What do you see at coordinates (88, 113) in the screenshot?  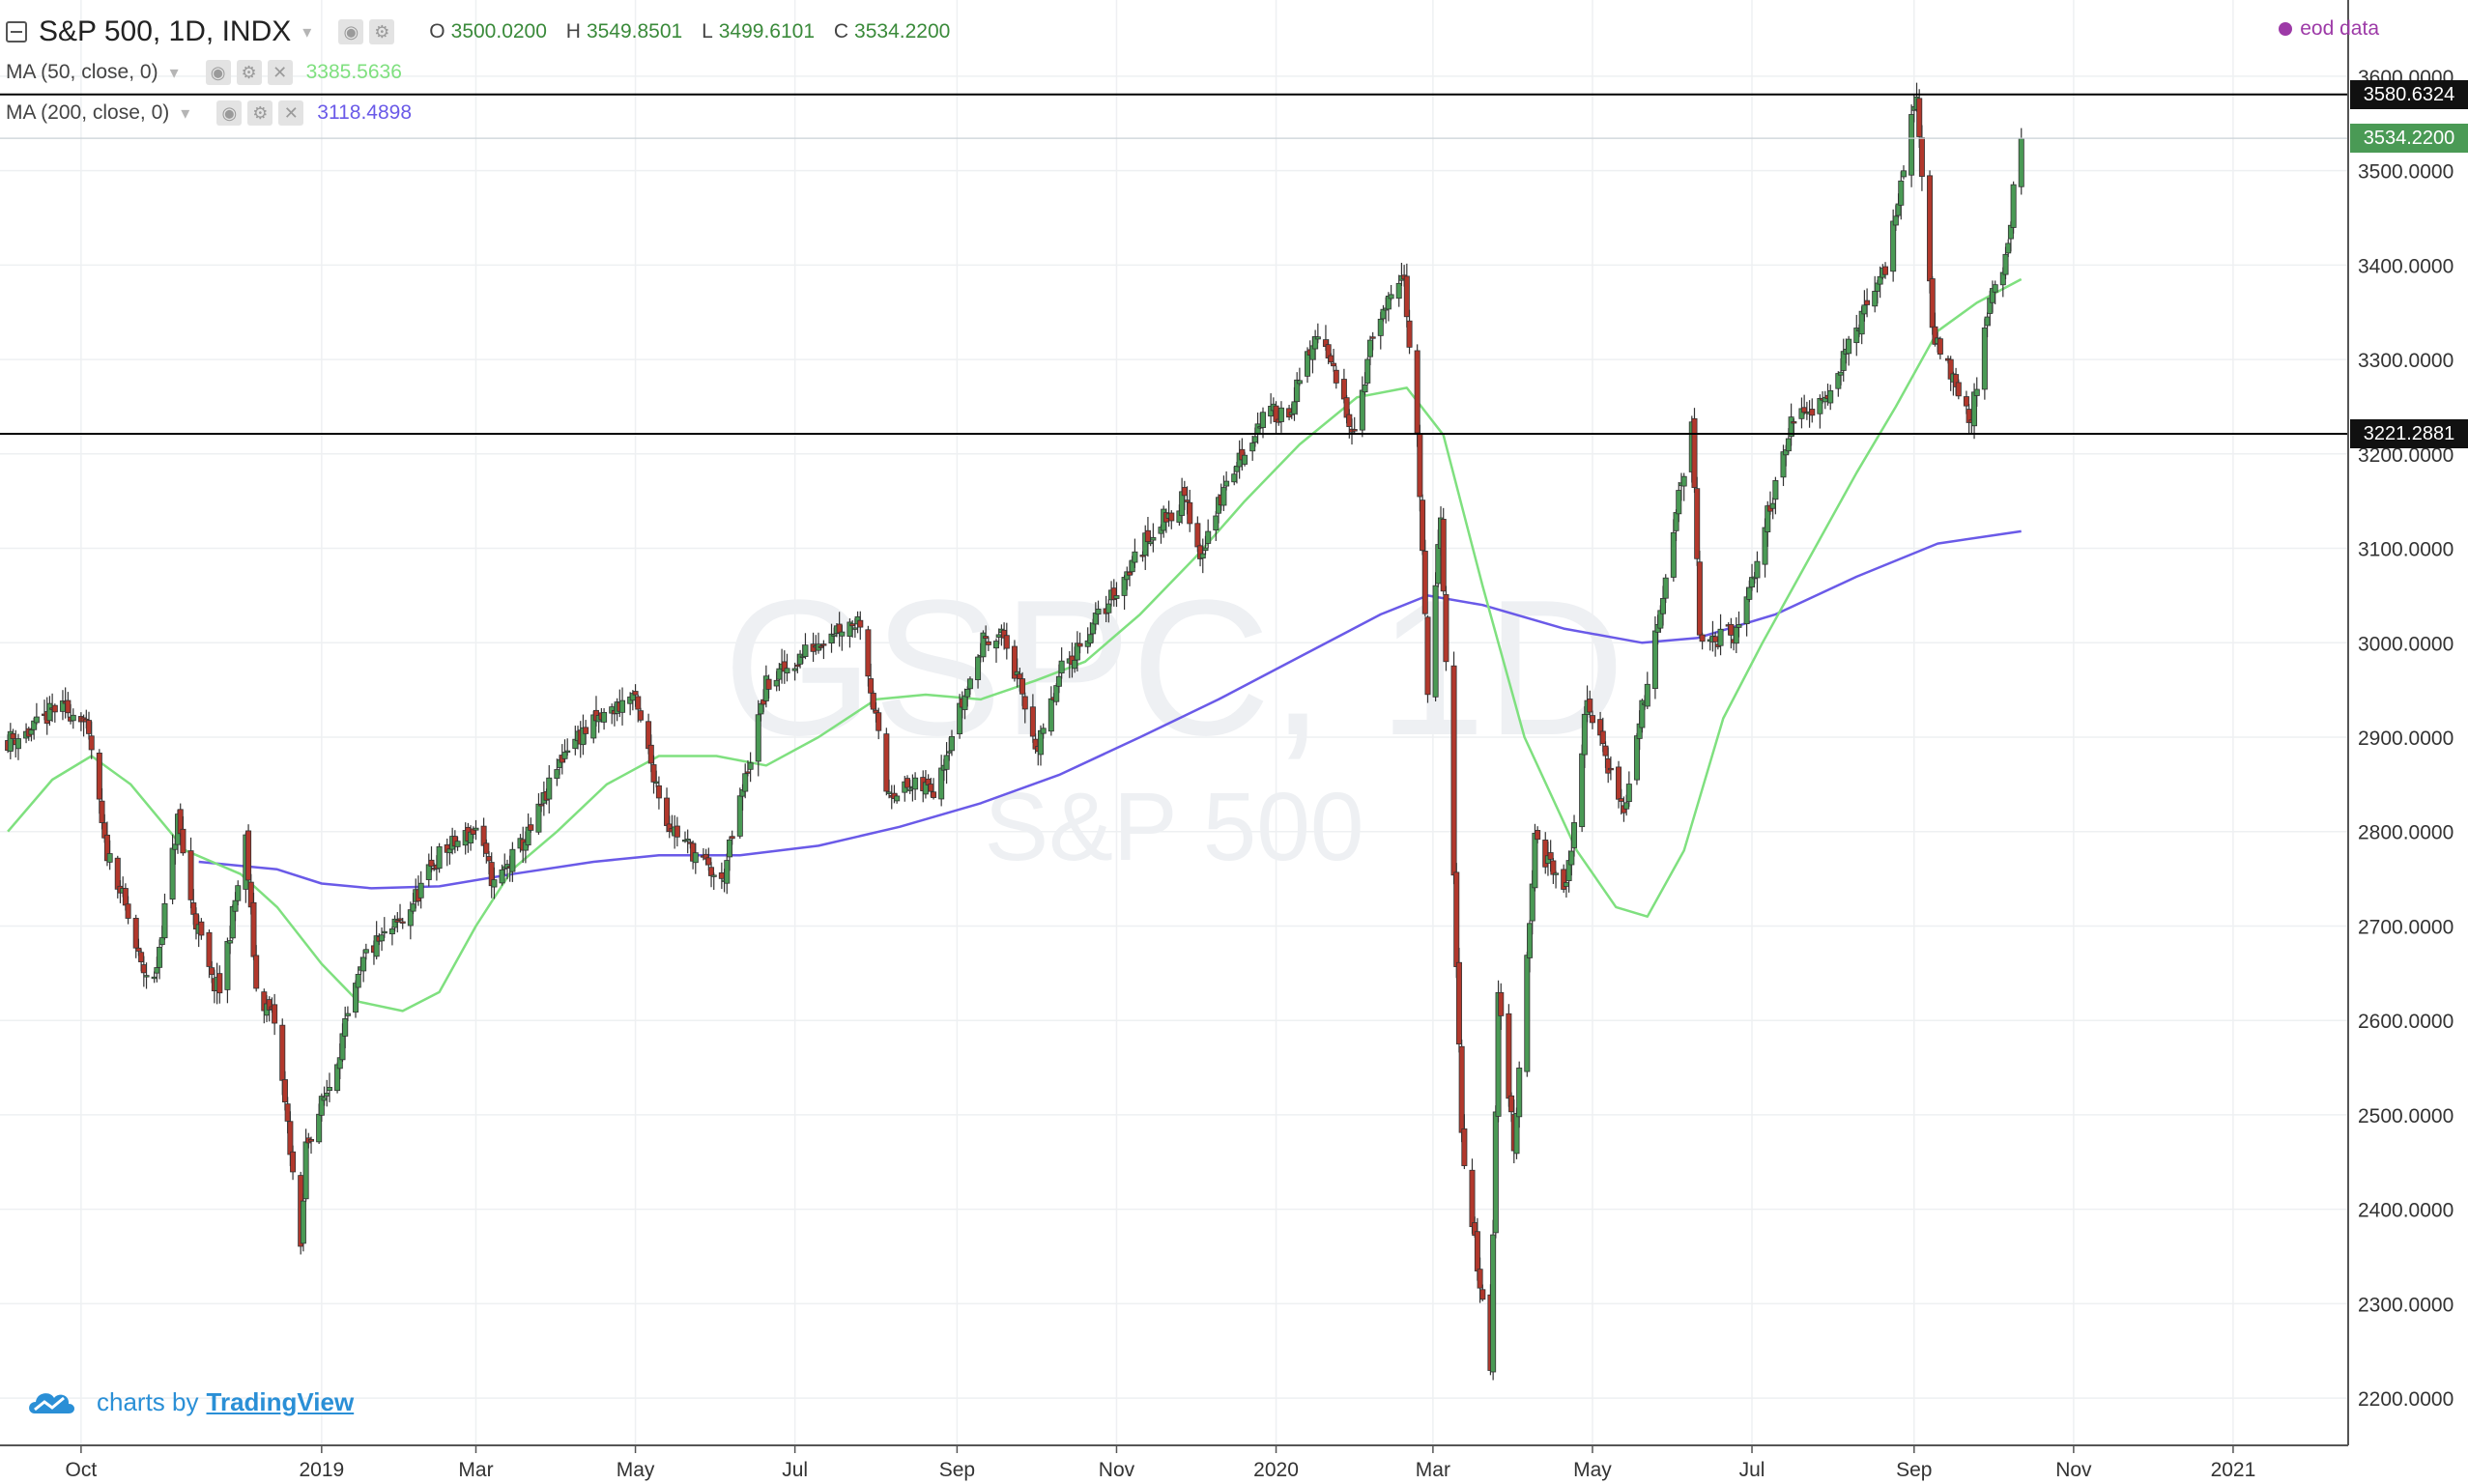 I see `ma200-label: MA (200, close, 0)` at bounding box center [88, 113].